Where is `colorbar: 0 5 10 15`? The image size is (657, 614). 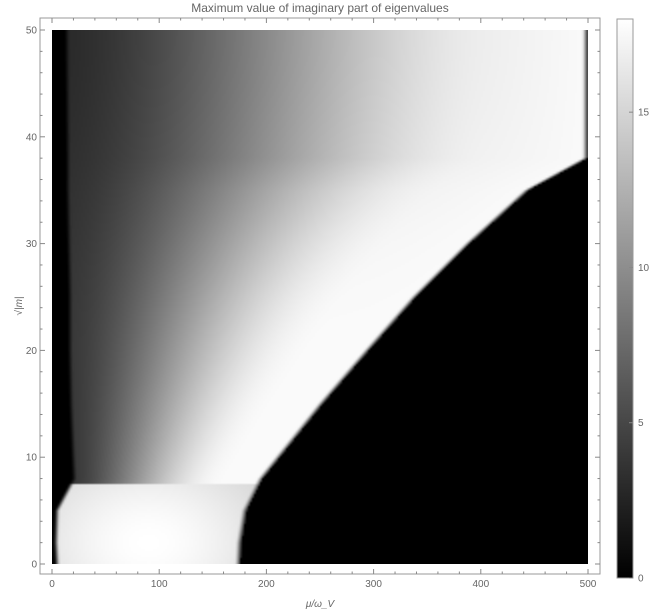 colorbar: 0 5 10 15 is located at coordinates (633, 301).